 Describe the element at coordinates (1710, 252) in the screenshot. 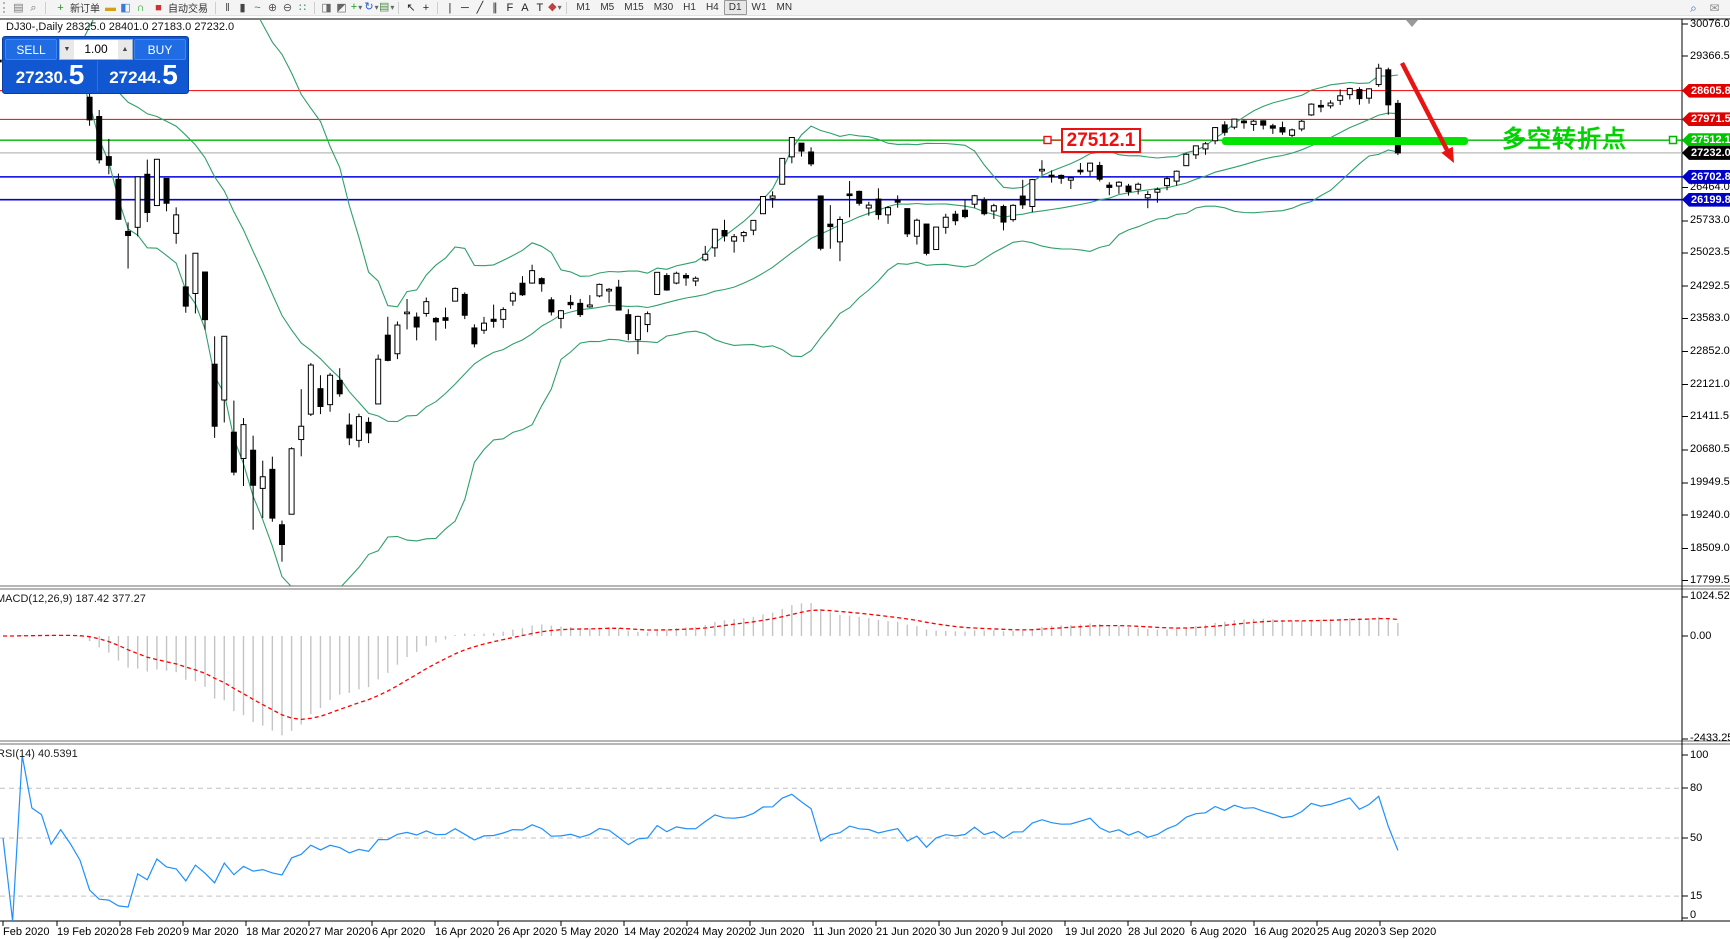

I see `price-tick: 25023.5` at that location.